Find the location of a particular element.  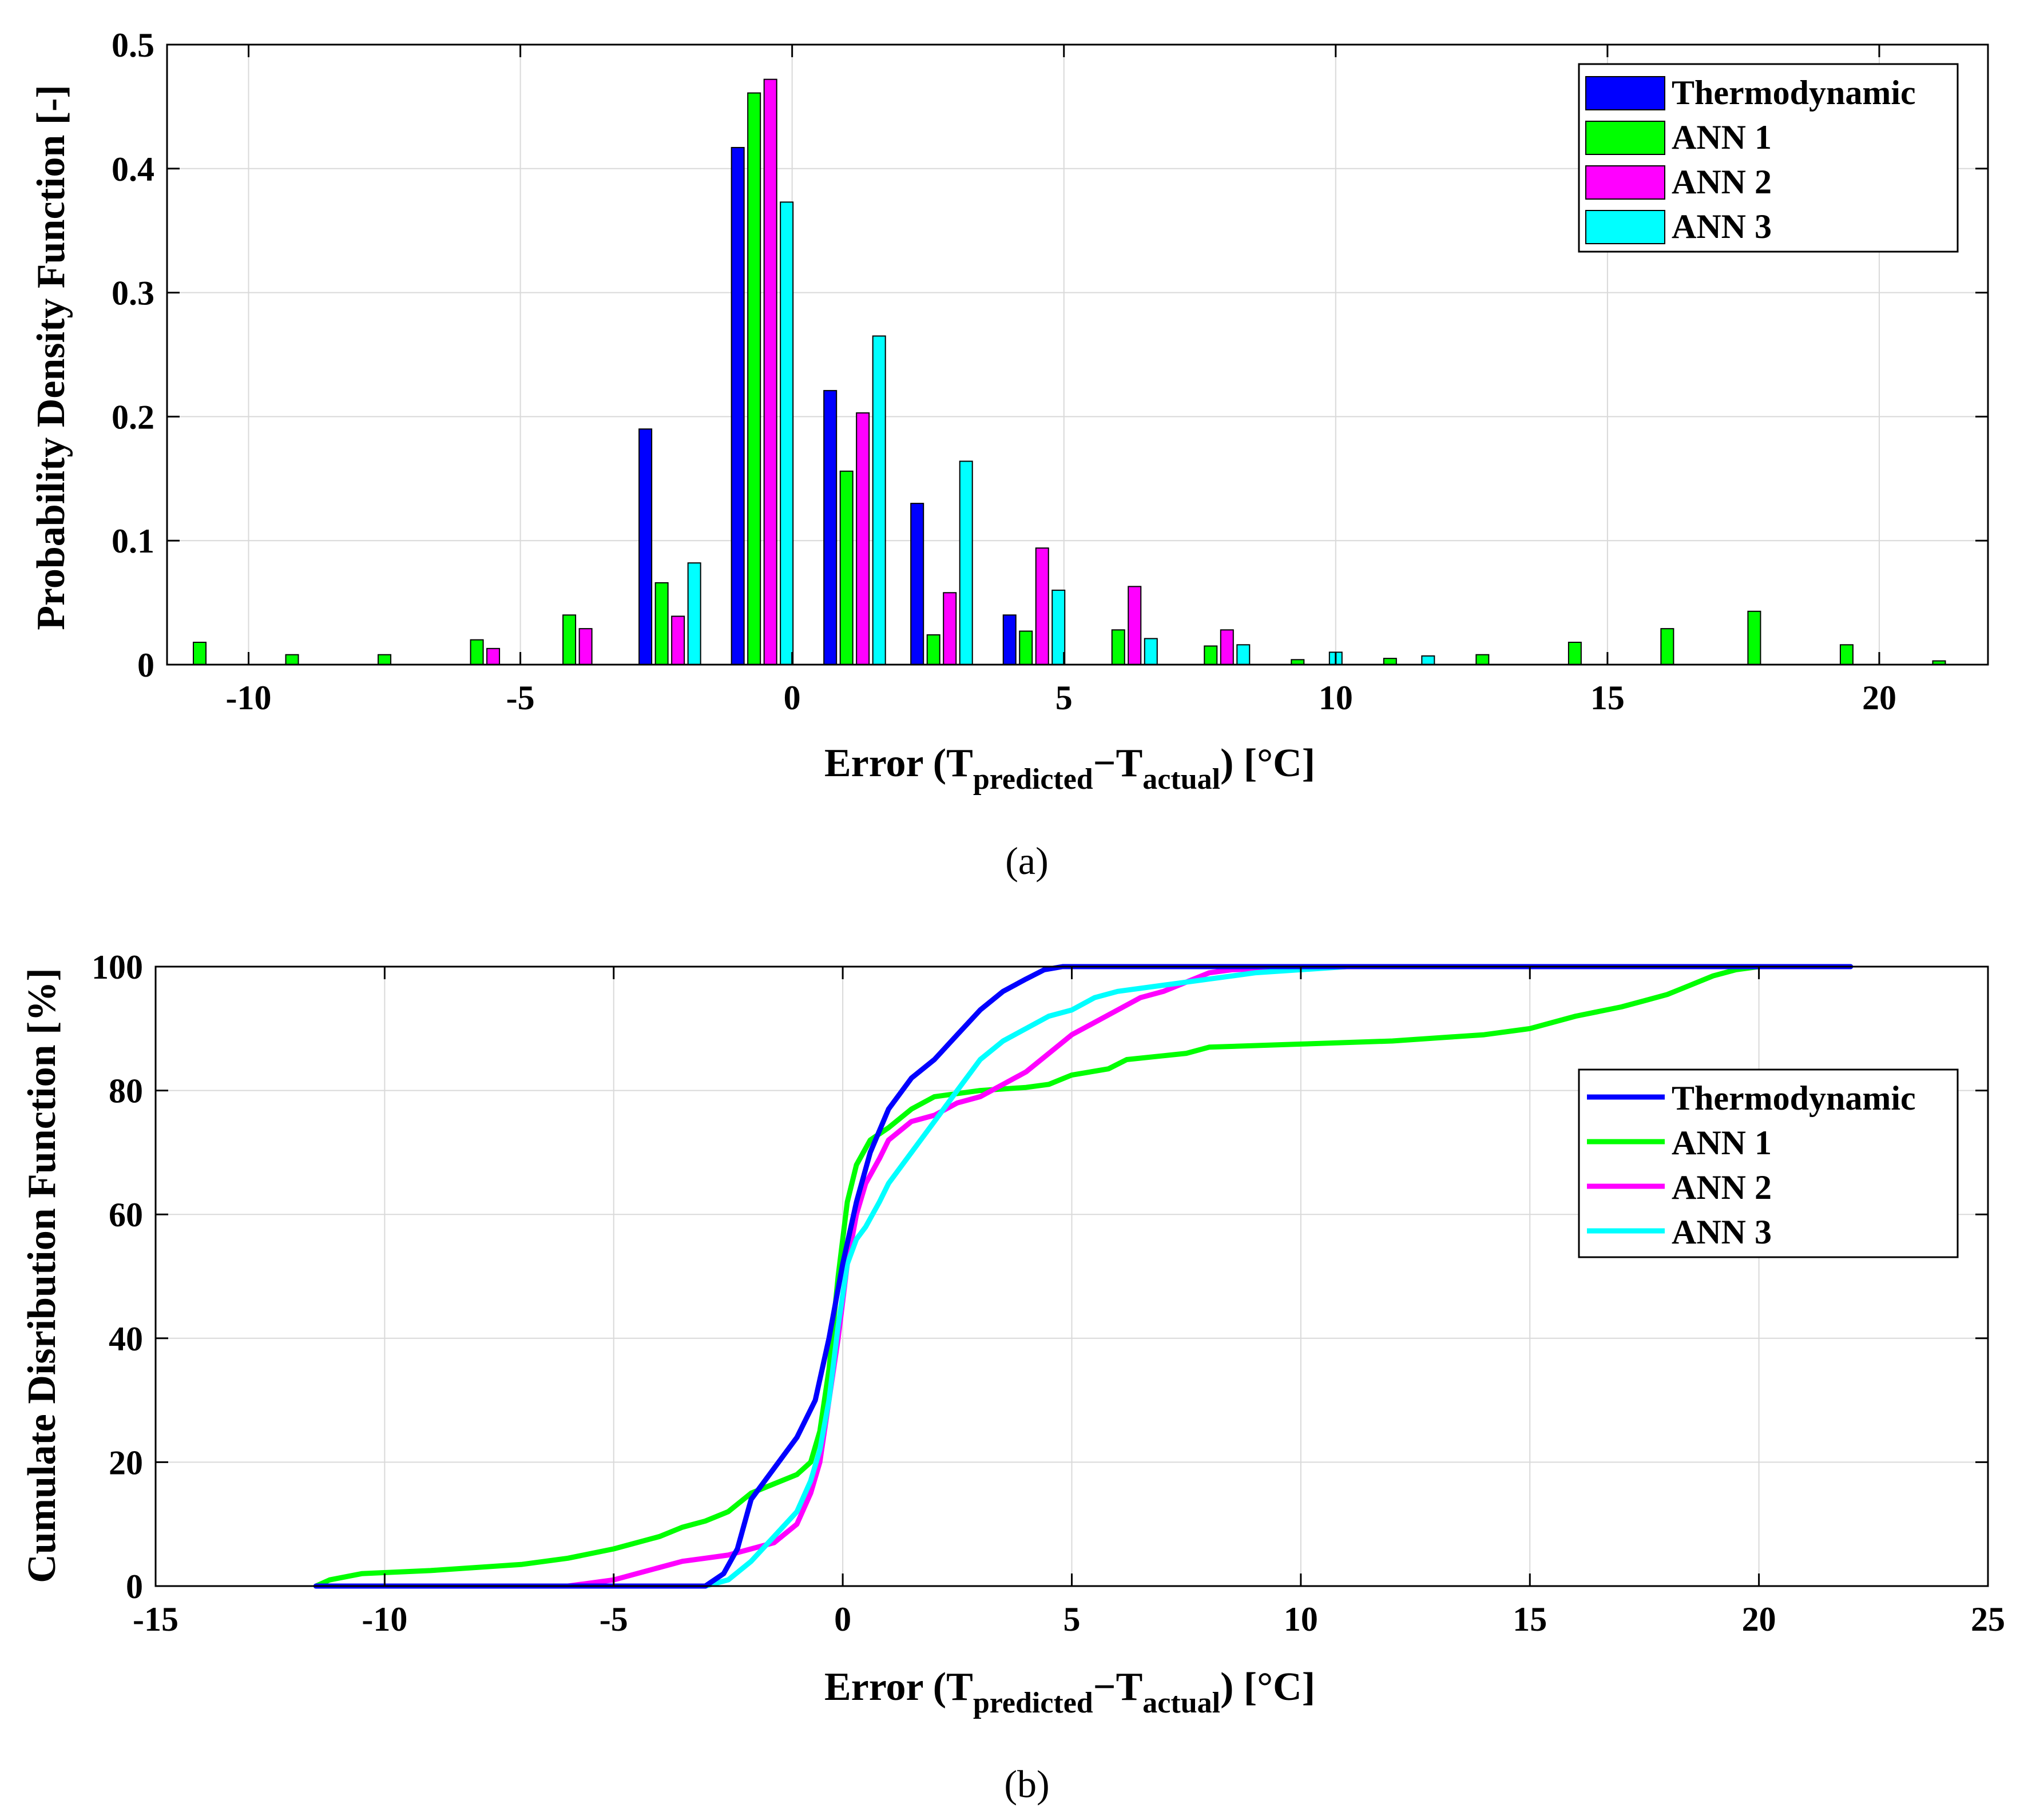

x-tick-label: -15 is located at coordinates (156, 1619).